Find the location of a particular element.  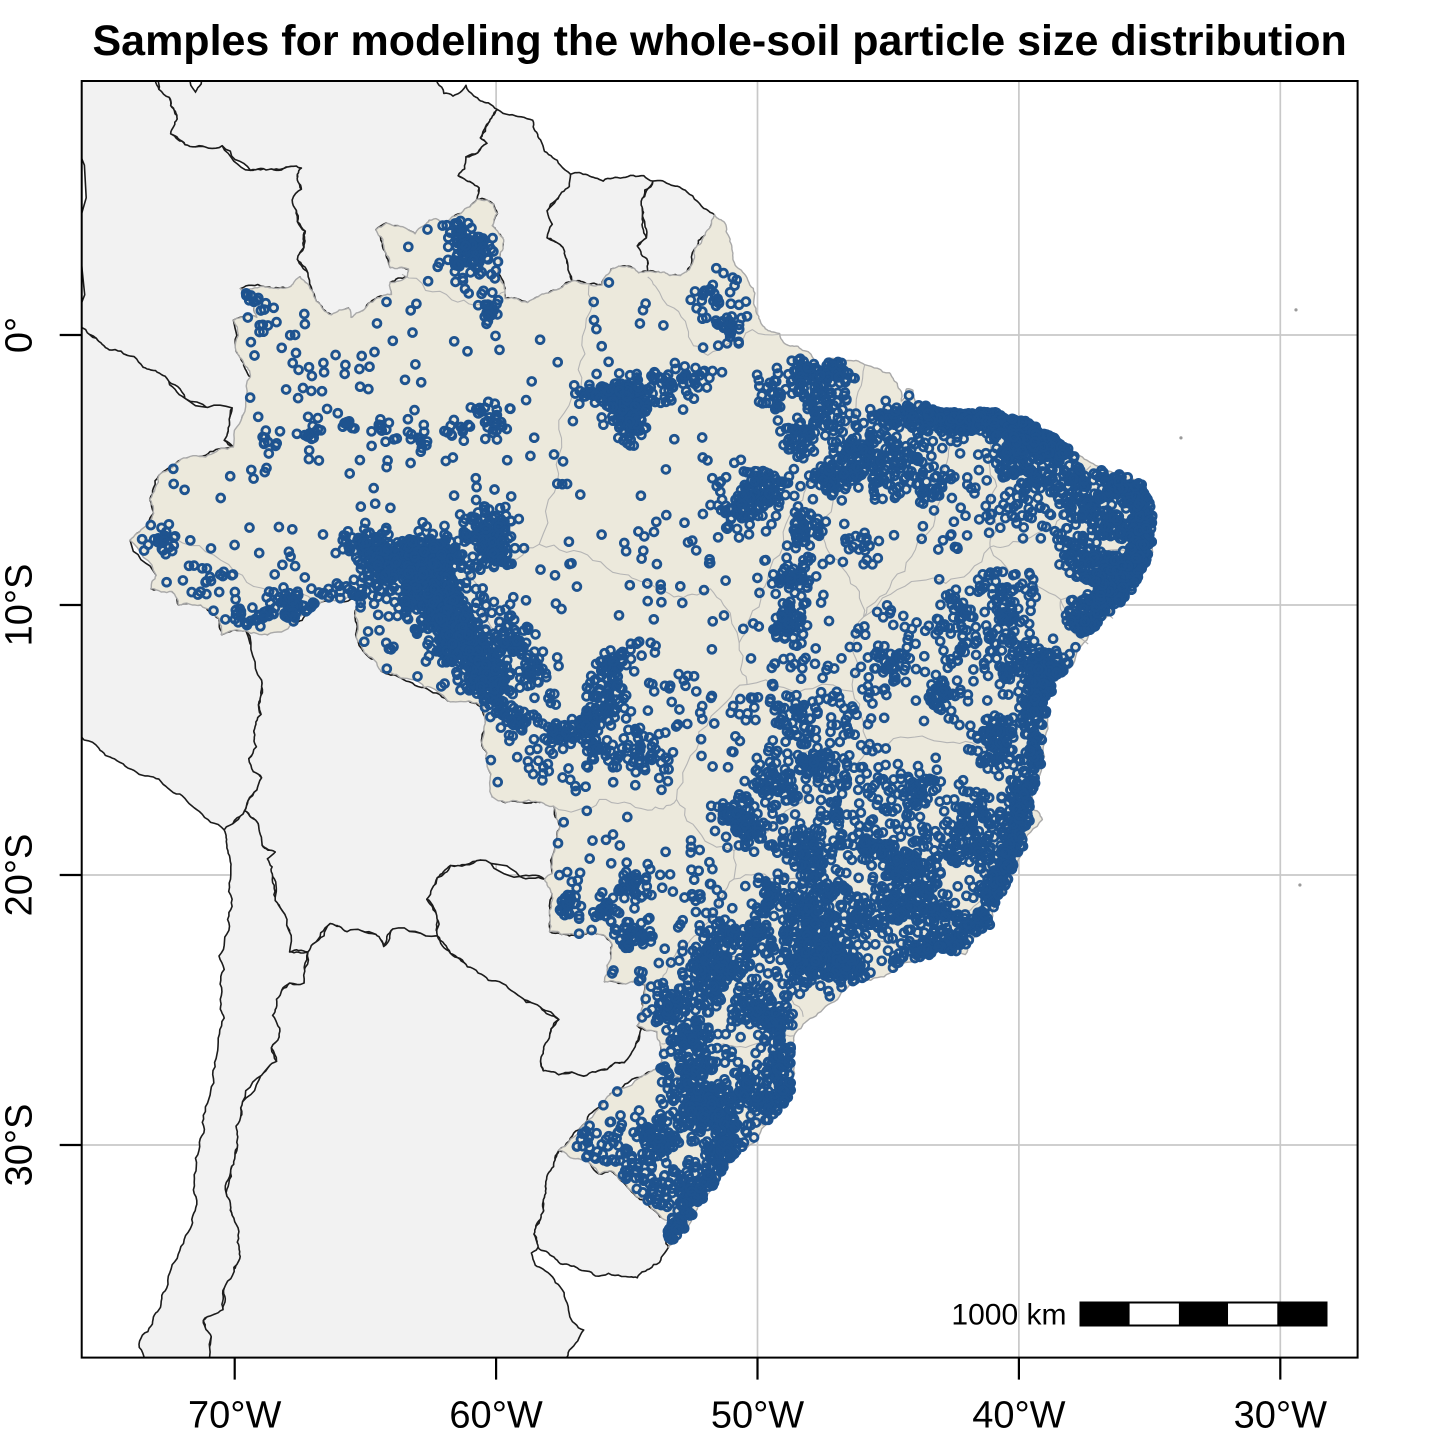

country-chile is located at coordinates (223, 1083).